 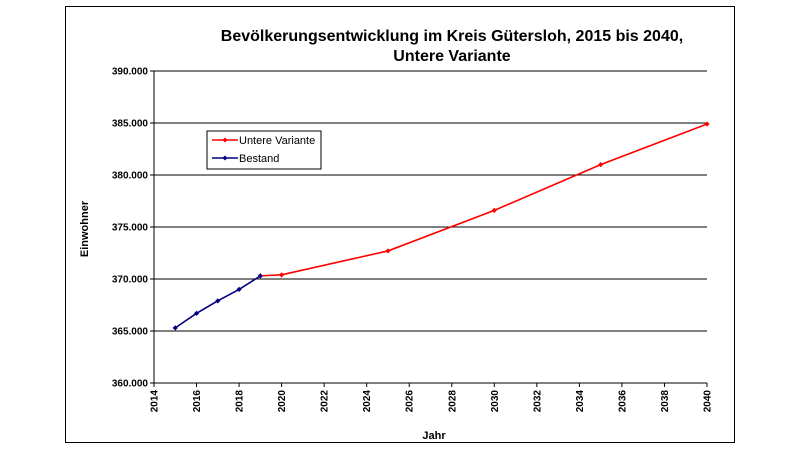 What do you see at coordinates (240, 401) in the screenshot?
I see `x-tick-label: 2018` at bounding box center [240, 401].